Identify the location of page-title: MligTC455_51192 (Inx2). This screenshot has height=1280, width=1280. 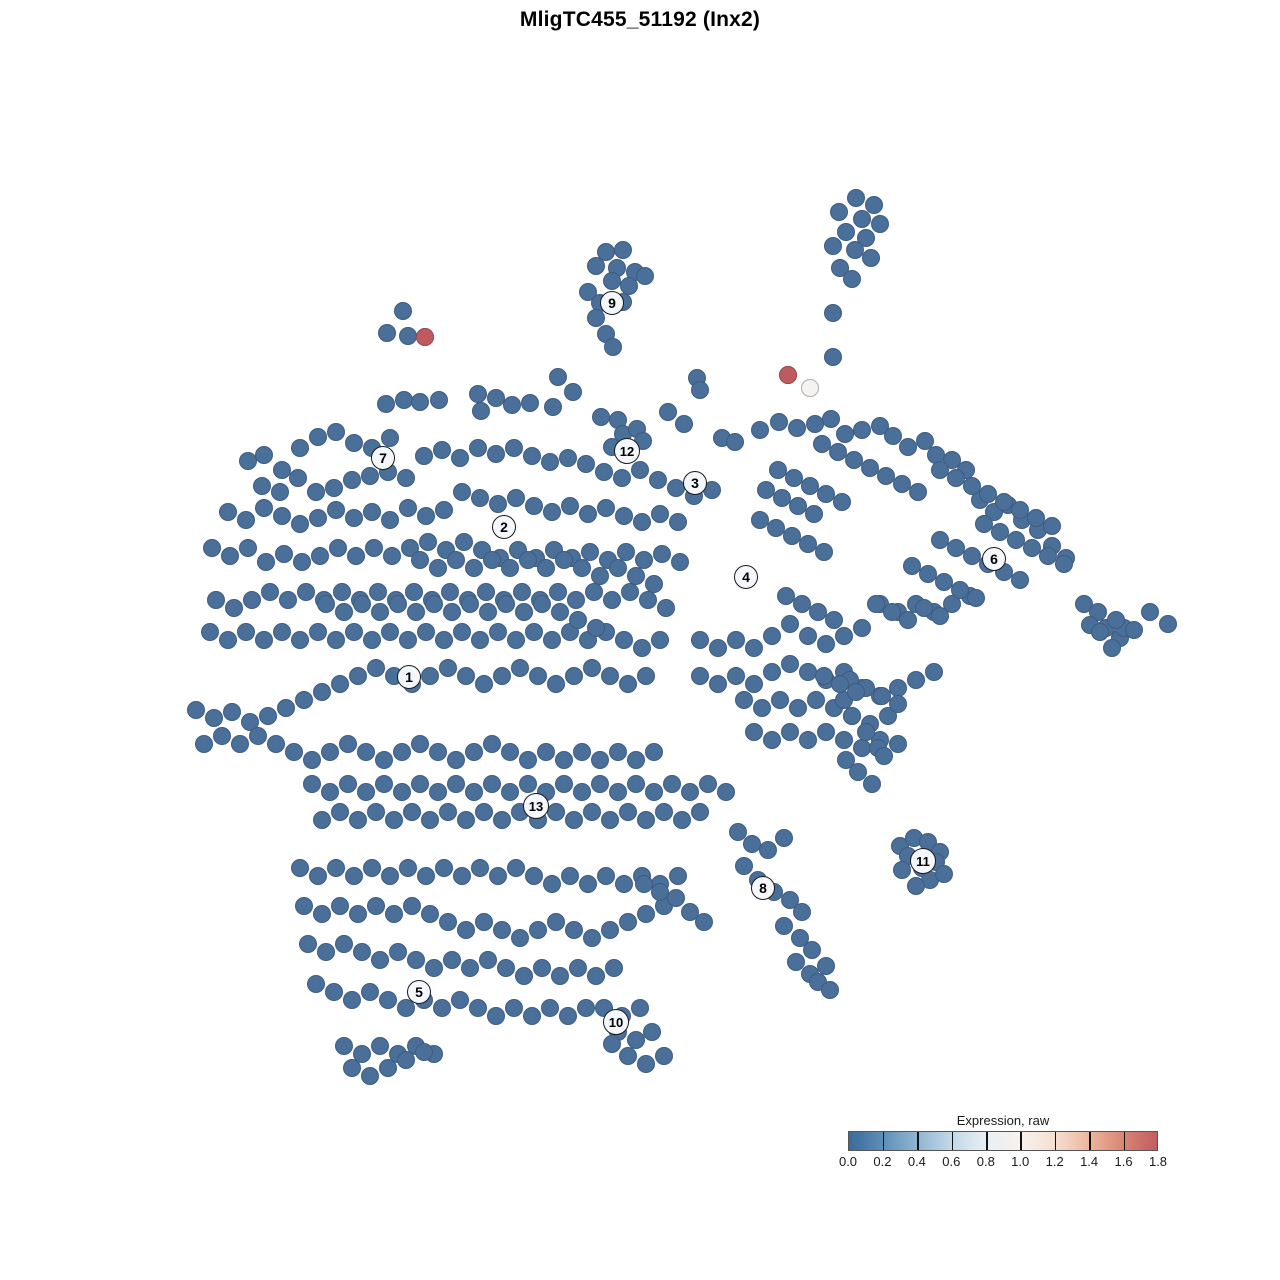
(640, 19).